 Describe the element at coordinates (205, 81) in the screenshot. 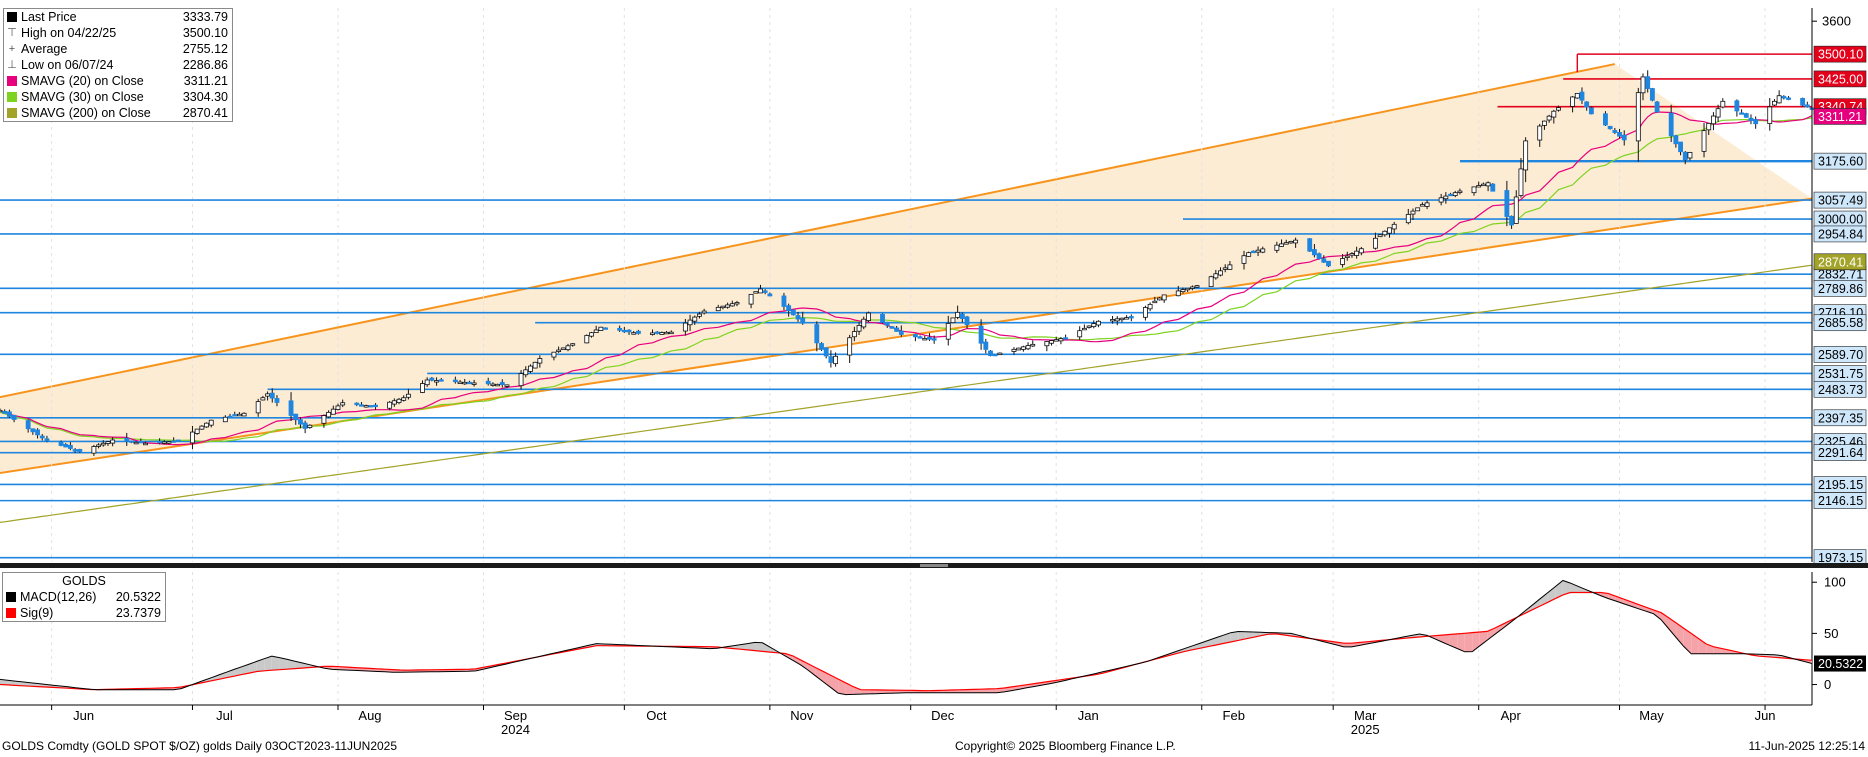

I see `legend-value: 3311.21` at that location.